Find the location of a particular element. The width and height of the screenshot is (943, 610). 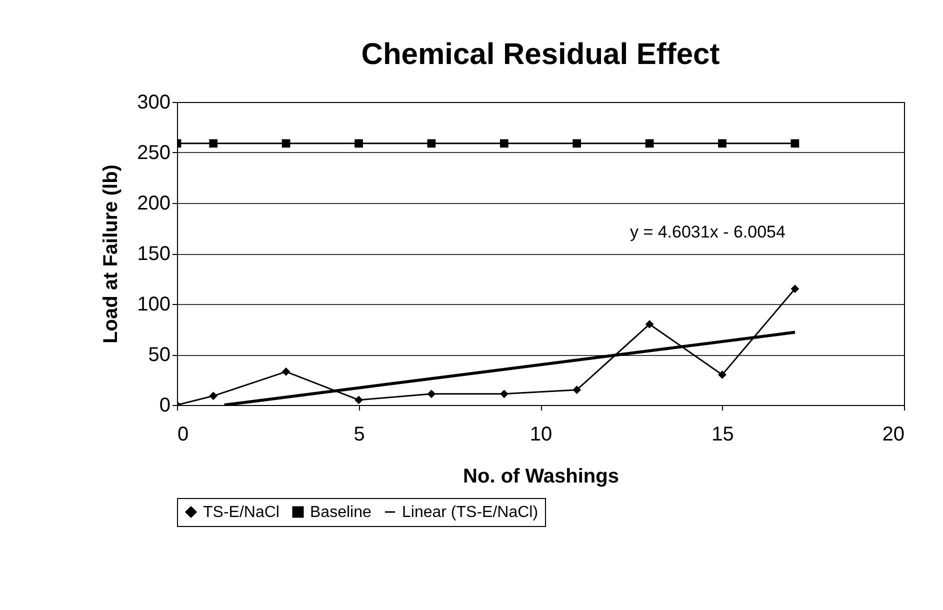

x-axis-title: No. of Washings is located at coordinates (541, 477).